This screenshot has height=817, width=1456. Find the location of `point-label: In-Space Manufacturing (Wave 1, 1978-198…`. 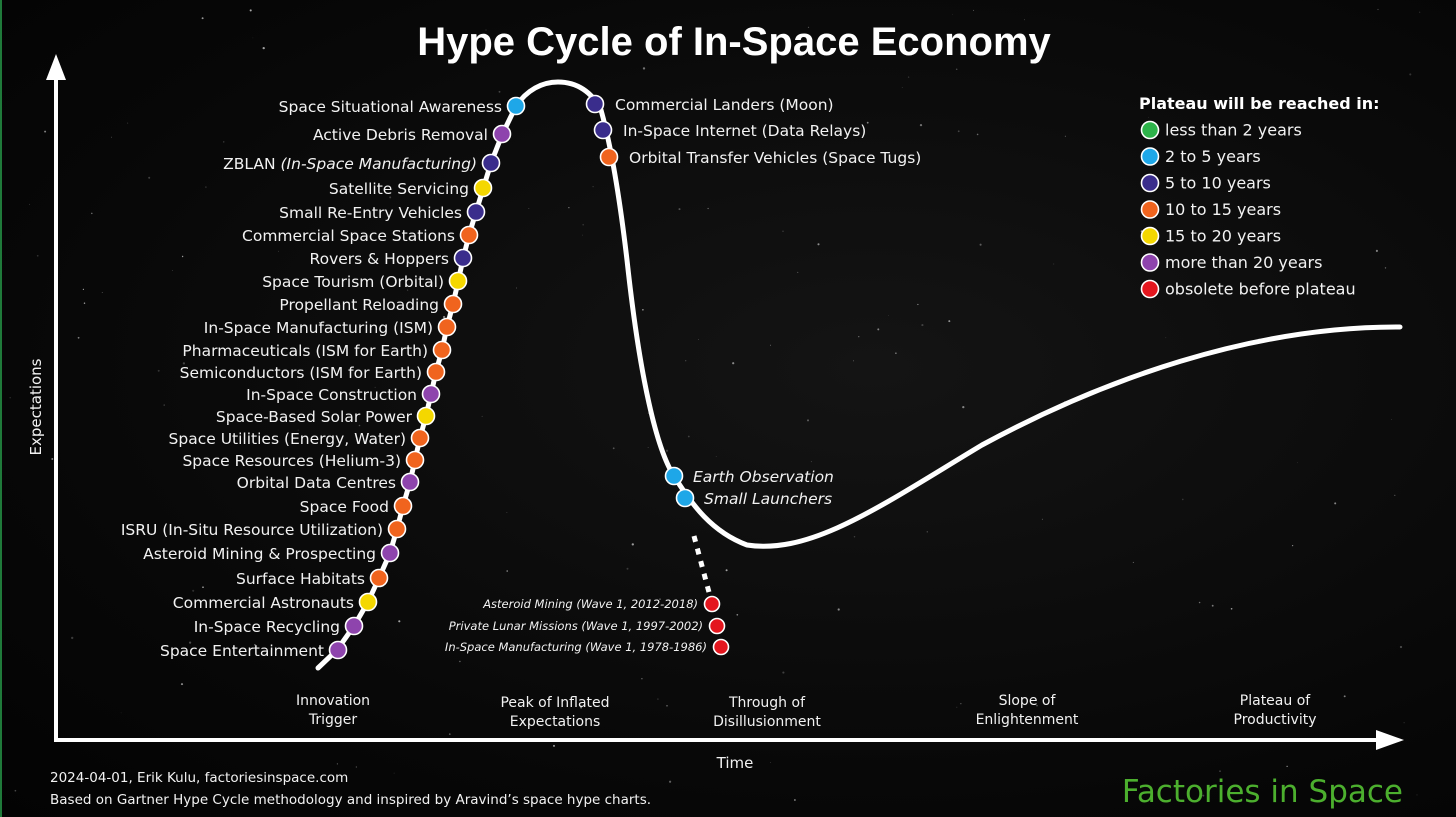

point-label: In-Space Manufacturing (Wave 1, 1978-198… is located at coordinates (576, 647).